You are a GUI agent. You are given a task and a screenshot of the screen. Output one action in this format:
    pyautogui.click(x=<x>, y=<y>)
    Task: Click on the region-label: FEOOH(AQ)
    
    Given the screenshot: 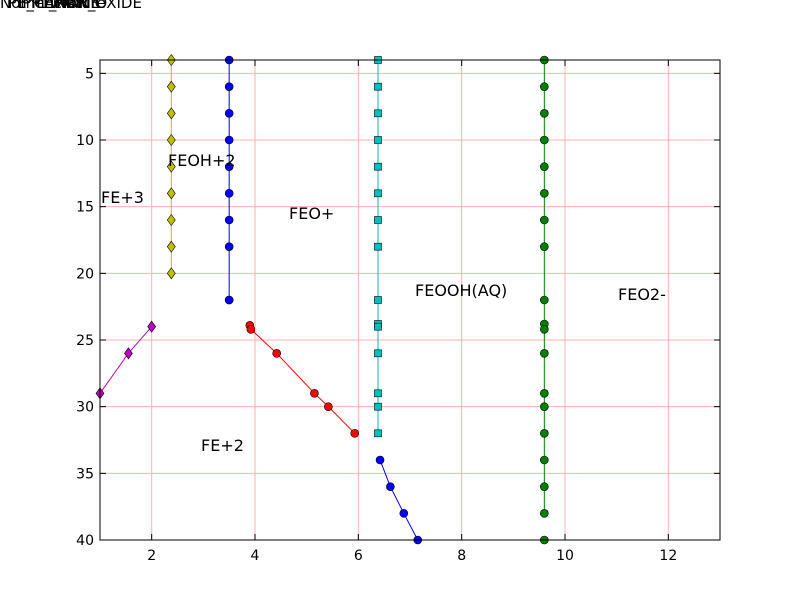 What is the action you would take?
    pyautogui.click(x=461, y=290)
    